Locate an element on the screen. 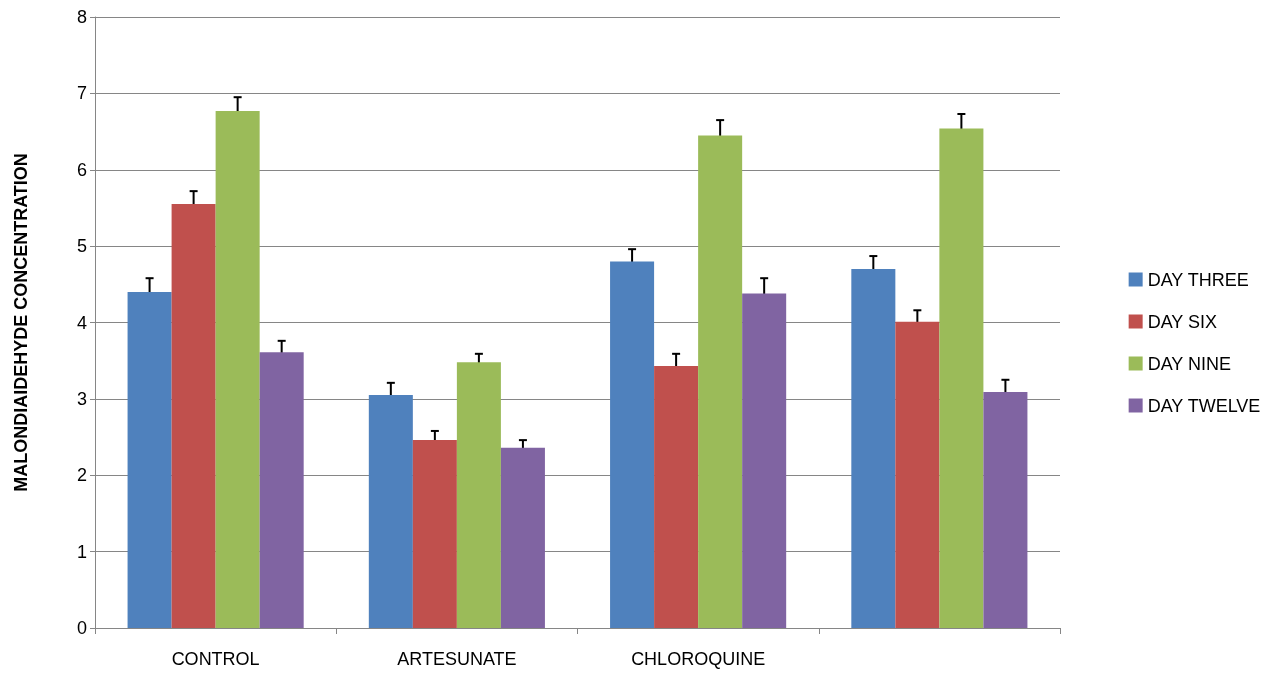 This screenshot has height=685, width=1281. y-tick-label: 8 is located at coordinates (81, 17).